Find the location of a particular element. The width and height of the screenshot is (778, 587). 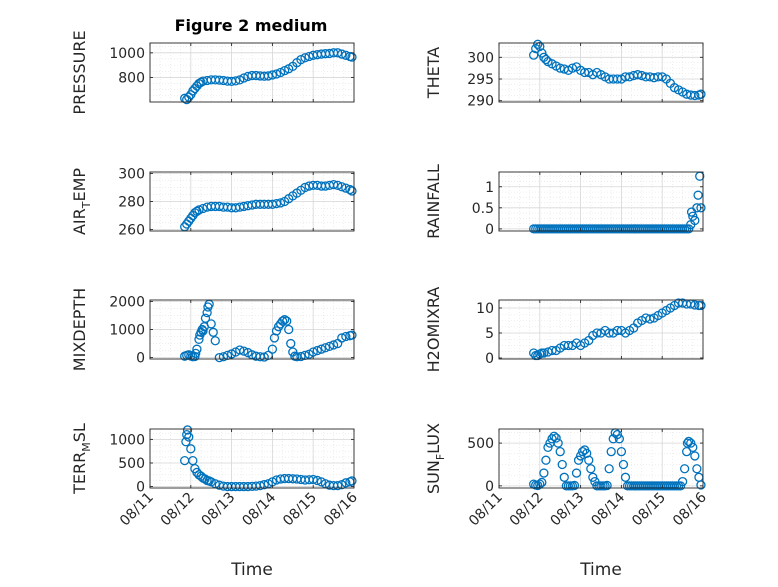

y-axis-label: TERRMSL is located at coordinates (81, 459).